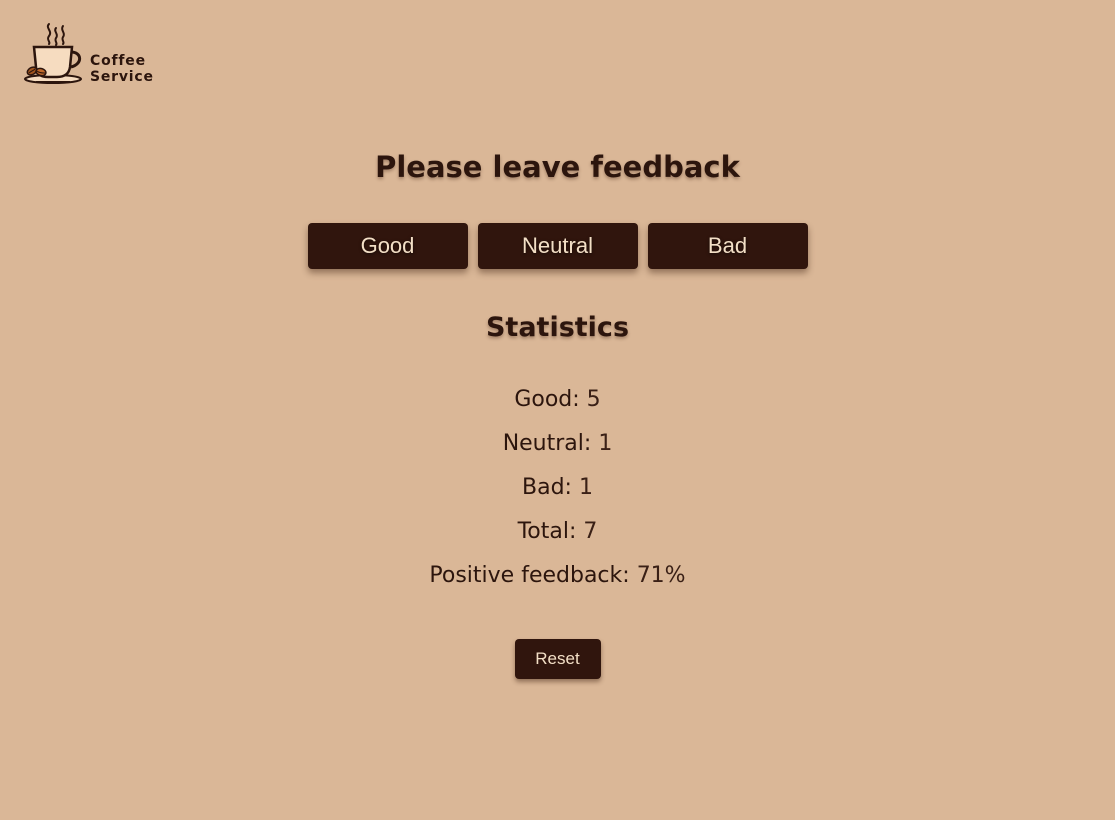  What do you see at coordinates (89, 54) in the screenshot?
I see `logo: Coffee Service` at bounding box center [89, 54].